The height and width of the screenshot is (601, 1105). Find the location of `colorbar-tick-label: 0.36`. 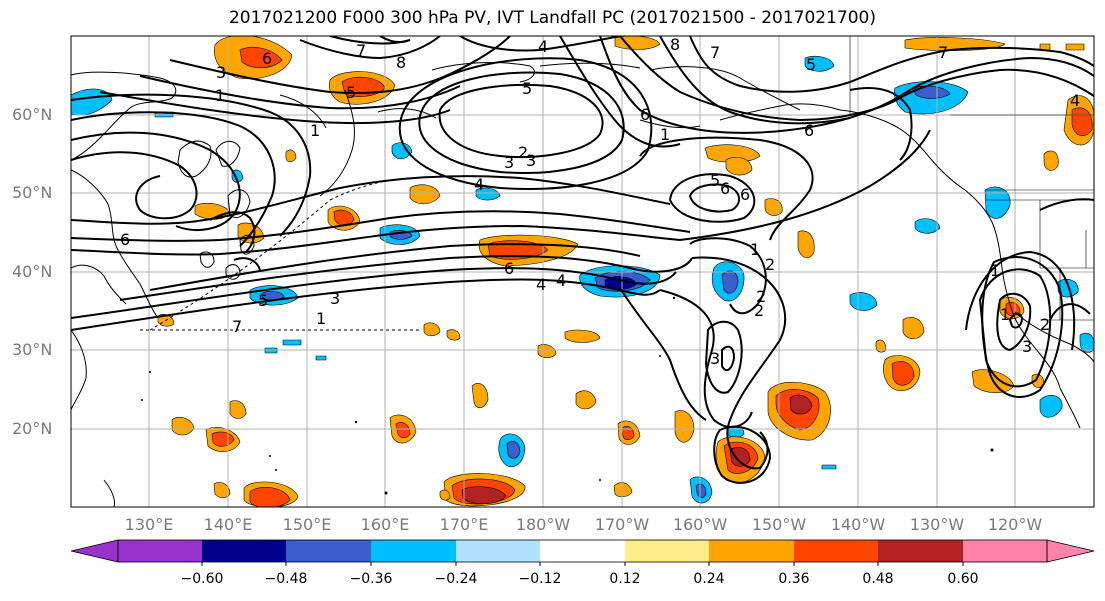

colorbar-tick-label: 0.36 is located at coordinates (794, 579).